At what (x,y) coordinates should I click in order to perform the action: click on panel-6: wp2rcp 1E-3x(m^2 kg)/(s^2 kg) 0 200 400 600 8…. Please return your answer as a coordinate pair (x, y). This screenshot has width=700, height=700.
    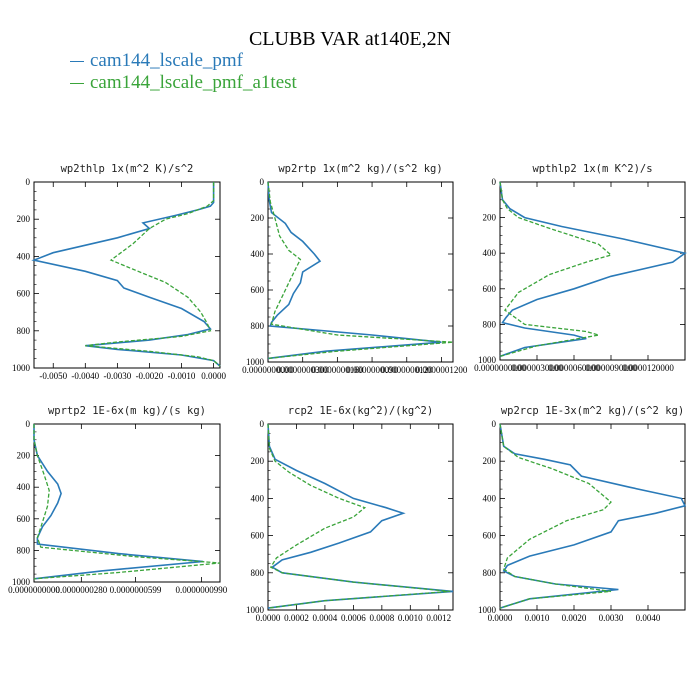
    Looking at the image, I should click on (582, 514).